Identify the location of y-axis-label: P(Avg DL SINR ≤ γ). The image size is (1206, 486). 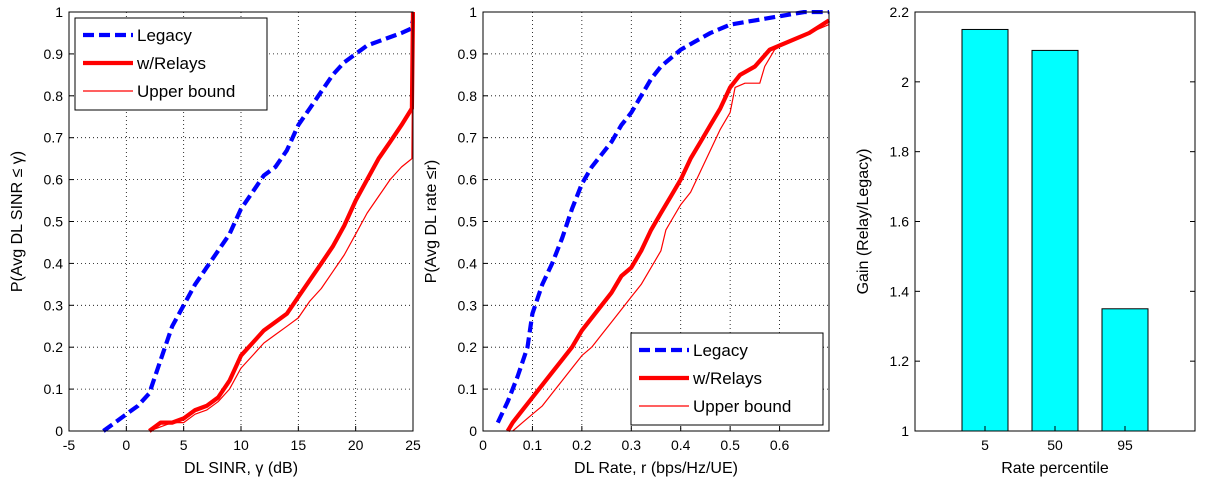
(17, 221).